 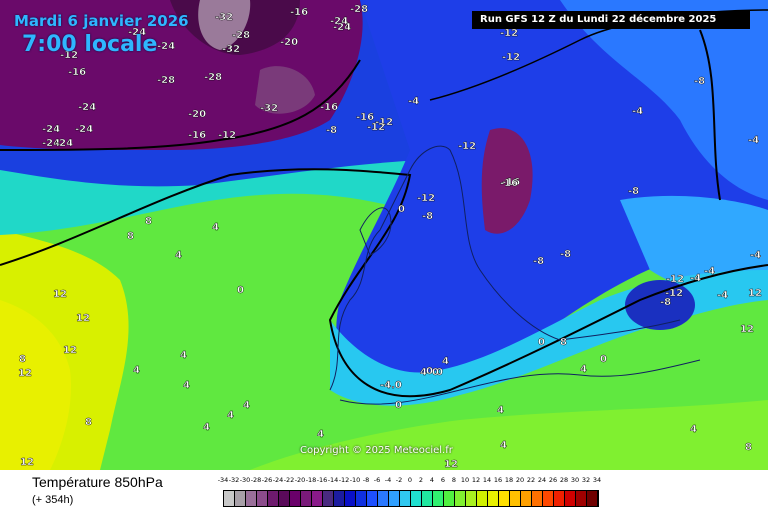 What do you see at coordinates (355, 480) in the screenshot?
I see `scale-tick-label: -10` at bounding box center [355, 480].